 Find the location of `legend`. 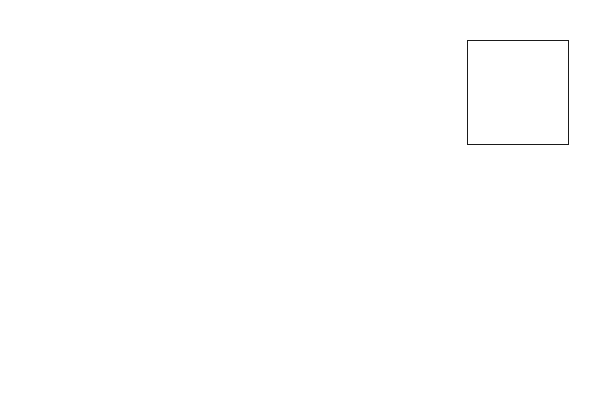

legend is located at coordinates (518, 92).